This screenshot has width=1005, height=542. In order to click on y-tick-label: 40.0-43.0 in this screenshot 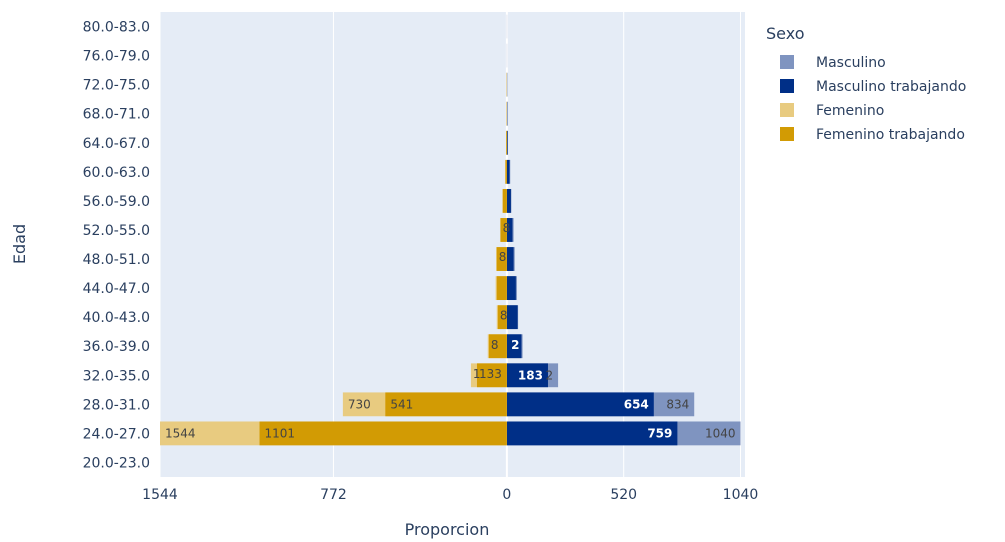, I will do `click(116, 318)`.